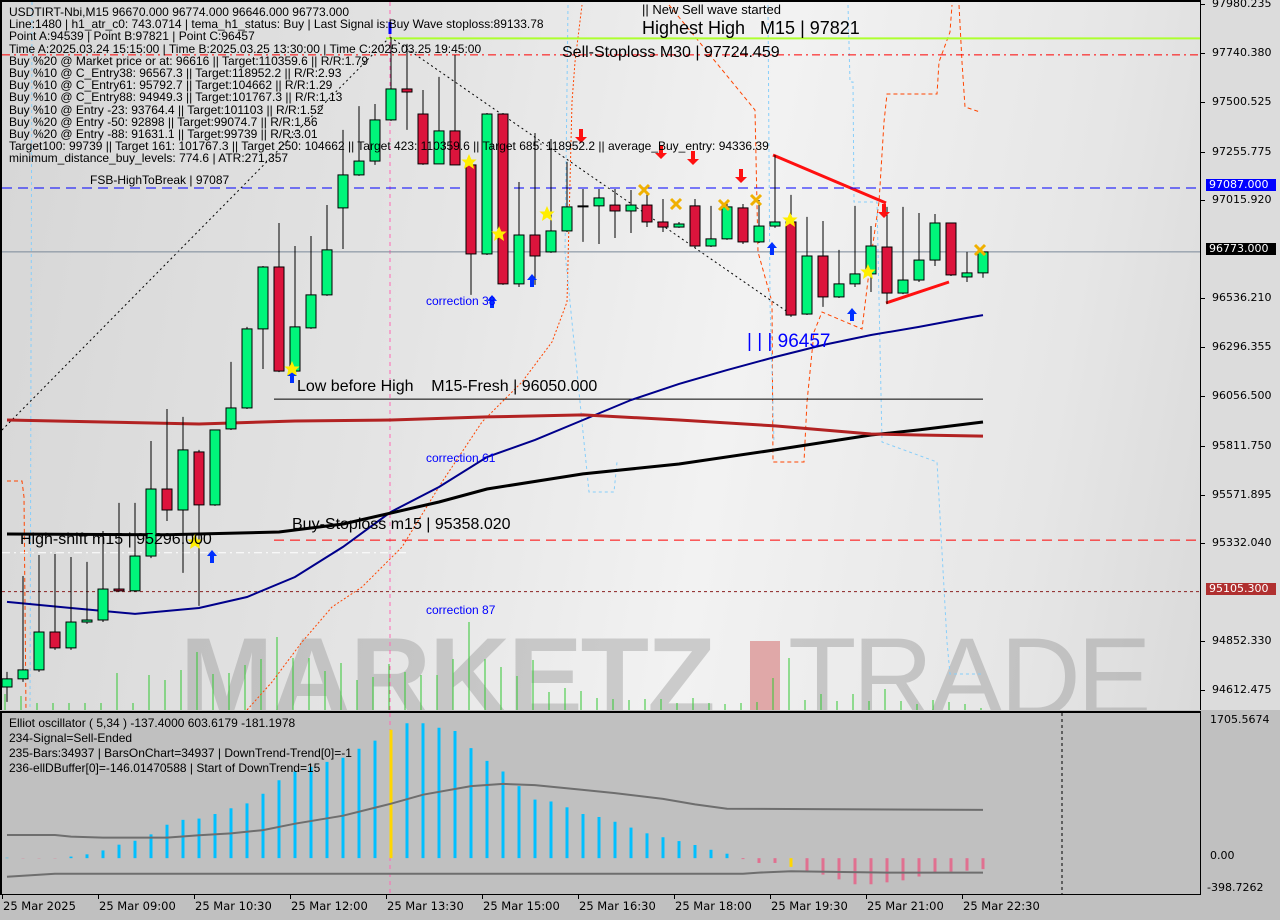 Image resolution: width=1280 pixels, height=920 pixels. What do you see at coordinates (447, 386) in the screenshot?
I see `low-before-high-label: Low before High M15-Fresh | 96050.000` at bounding box center [447, 386].